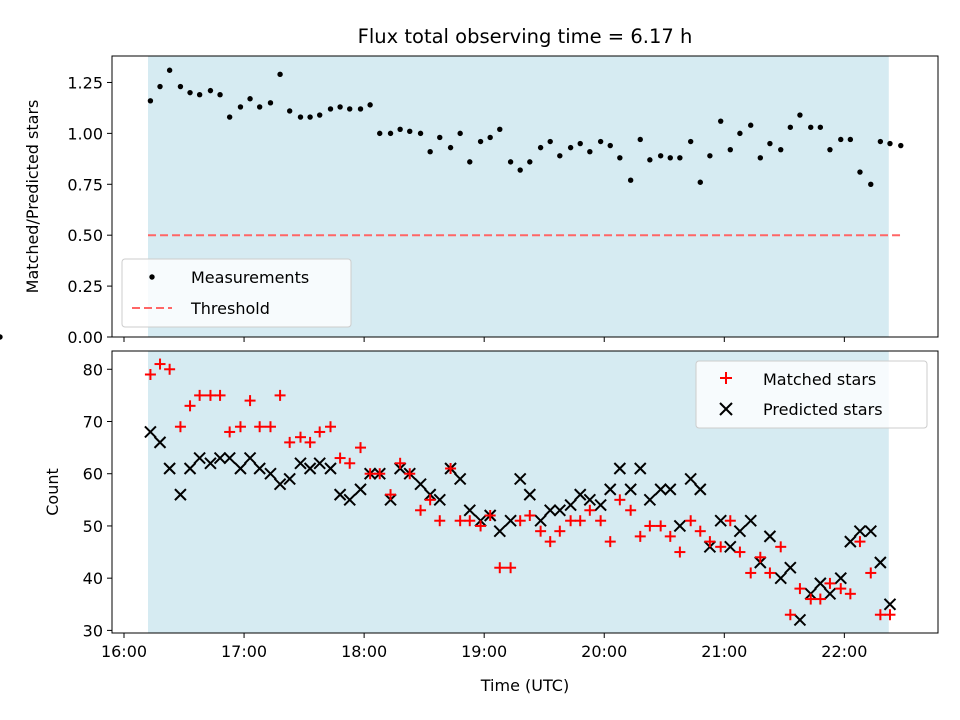 The width and height of the screenshot is (960, 720). What do you see at coordinates (230, 308) in the screenshot?
I see `legend-threshold-label: Threshold` at bounding box center [230, 308].